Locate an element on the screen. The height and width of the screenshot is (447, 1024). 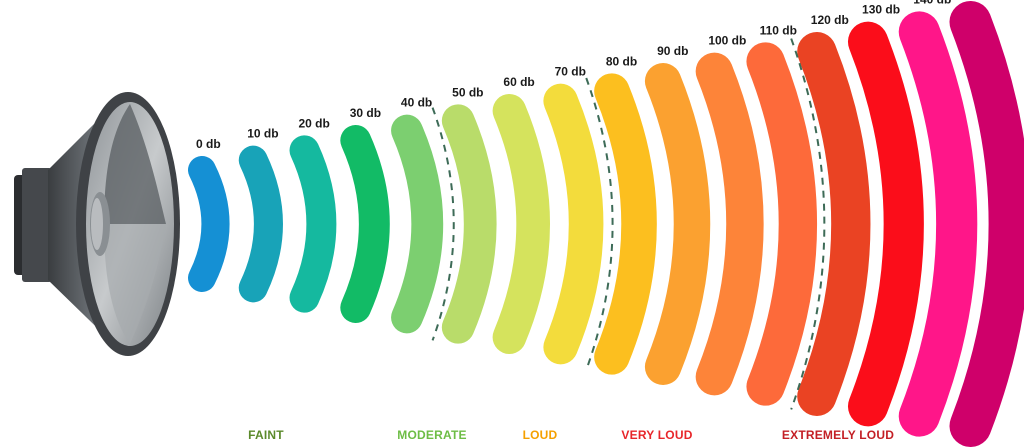
db-label: 60 db is located at coordinates (518, 82).